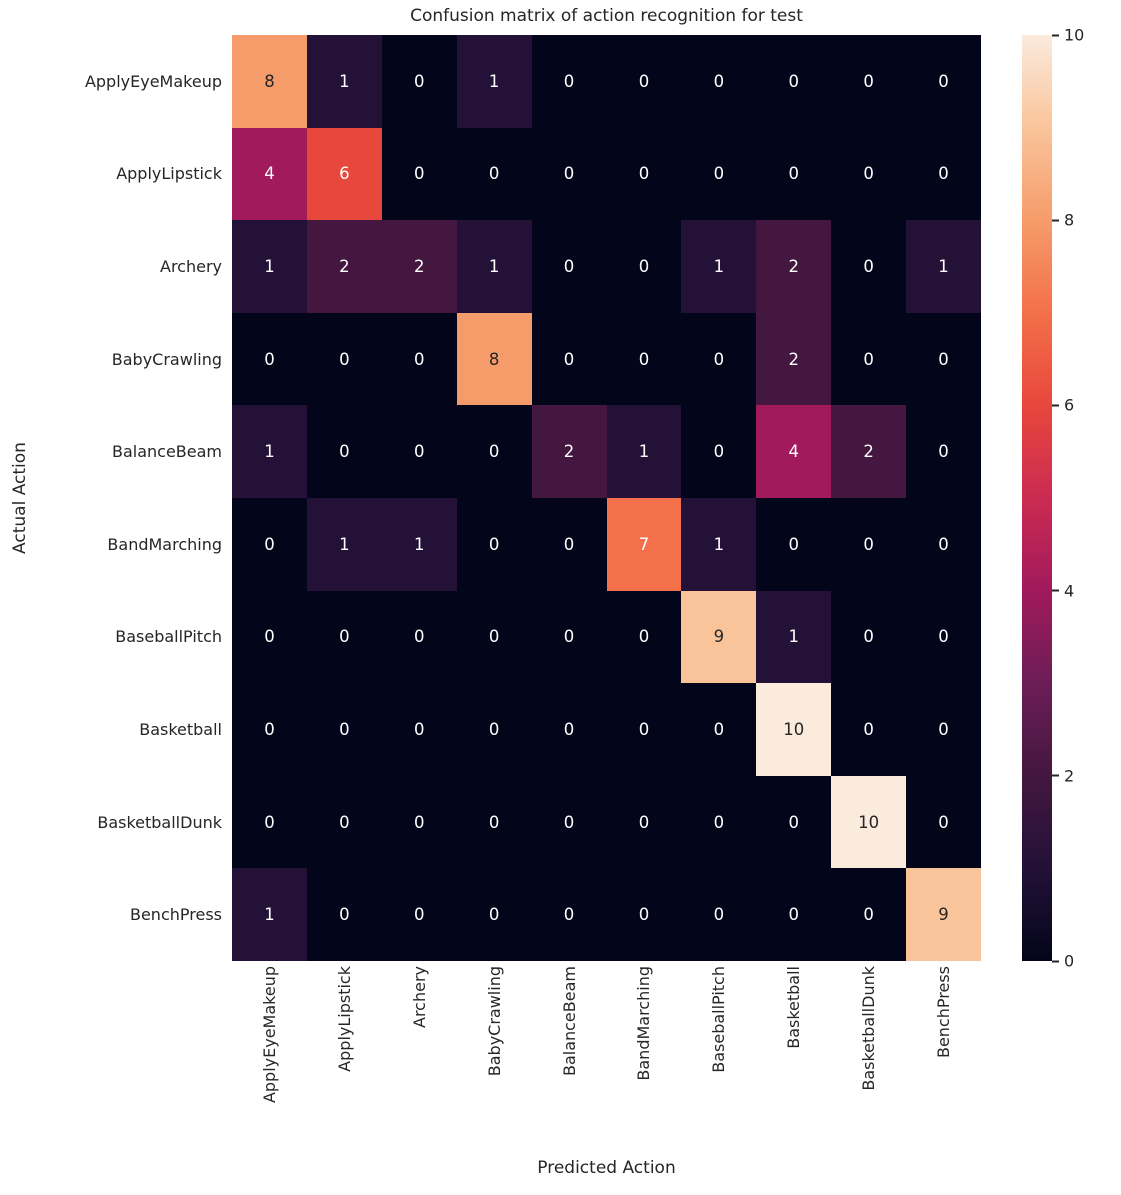 The width and height of the screenshot is (1121, 1195). I want to click on colorbar-tick-labels: 0 2 4 6 8 10, so click(1085, 498).